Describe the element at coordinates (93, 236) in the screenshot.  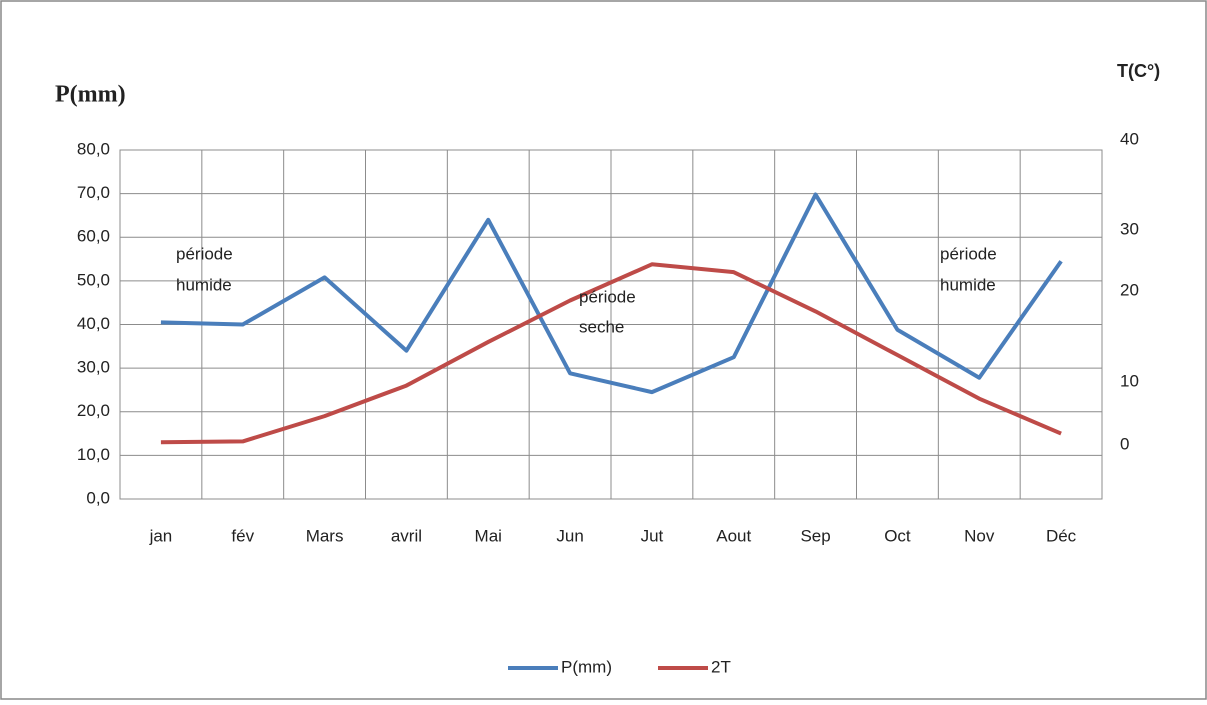
I see `y-tick-label: 60,0` at that location.